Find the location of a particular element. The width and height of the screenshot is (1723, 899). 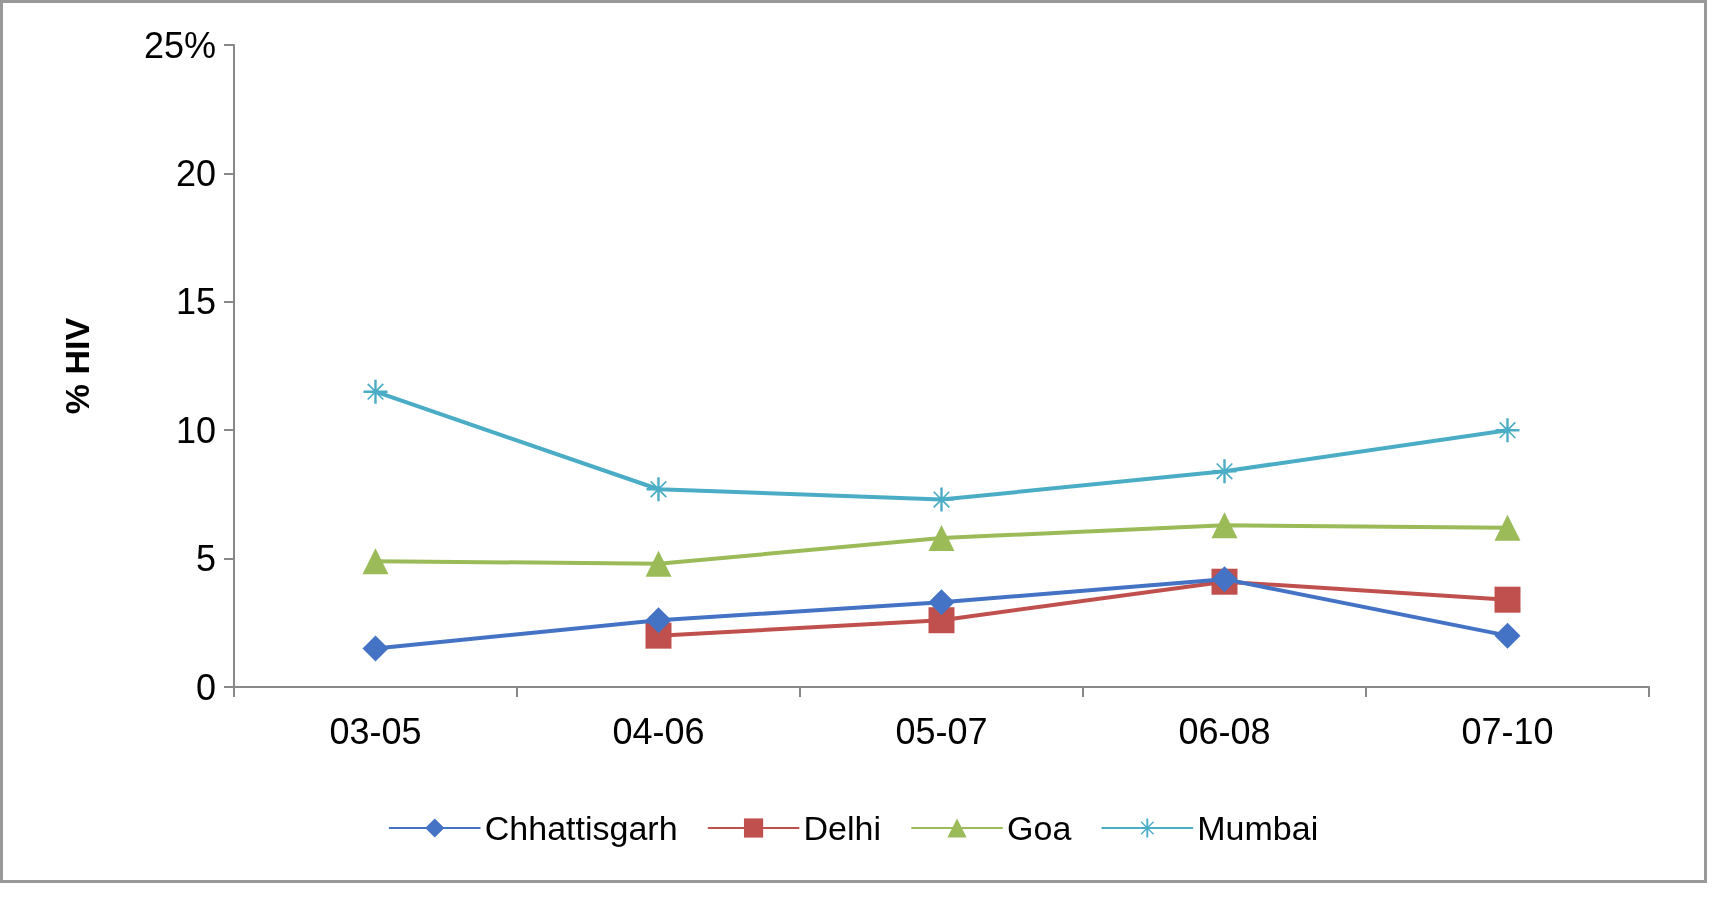

legend-label: Delhi is located at coordinates (842, 828).